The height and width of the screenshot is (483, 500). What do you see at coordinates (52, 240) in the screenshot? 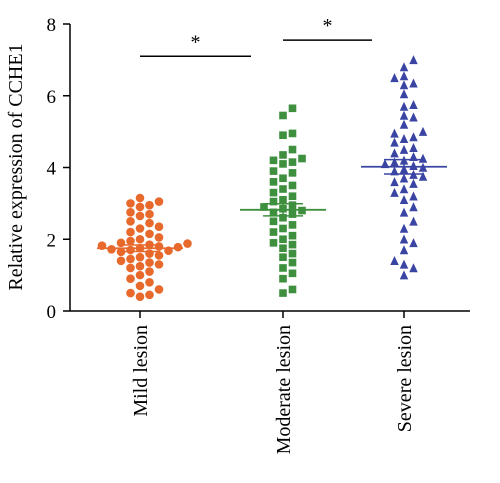
I see `y-tick-label: 2` at bounding box center [52, 240].